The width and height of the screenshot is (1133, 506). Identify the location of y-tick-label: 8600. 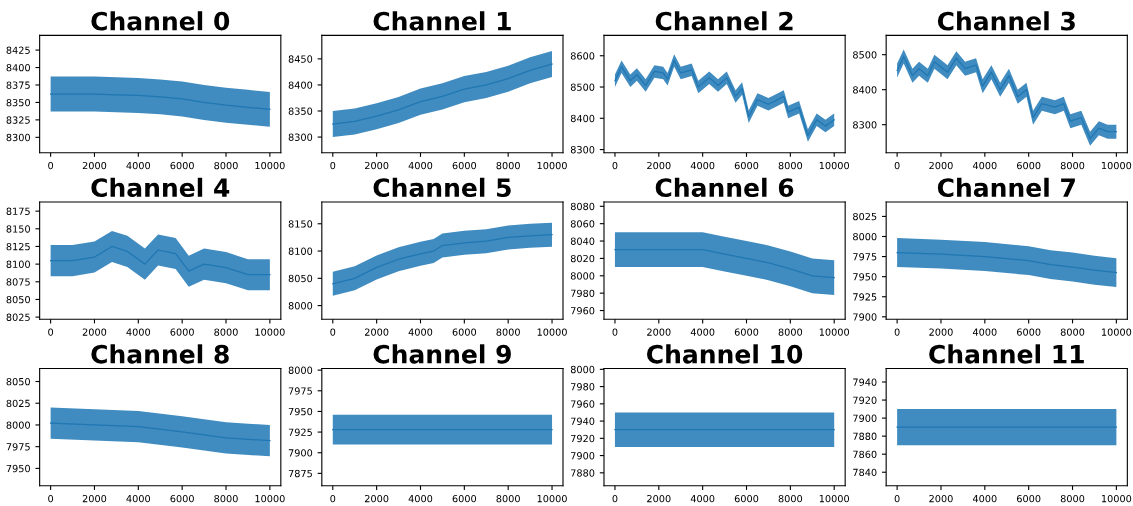
(582, 56).